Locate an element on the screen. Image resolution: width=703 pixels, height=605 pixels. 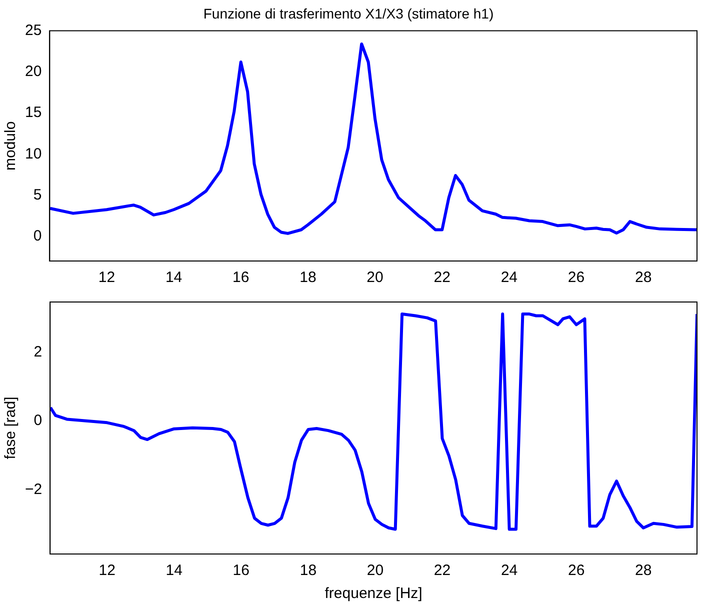
x-axis-title: frequenze [Hz] is located at coordinates (373, 593).